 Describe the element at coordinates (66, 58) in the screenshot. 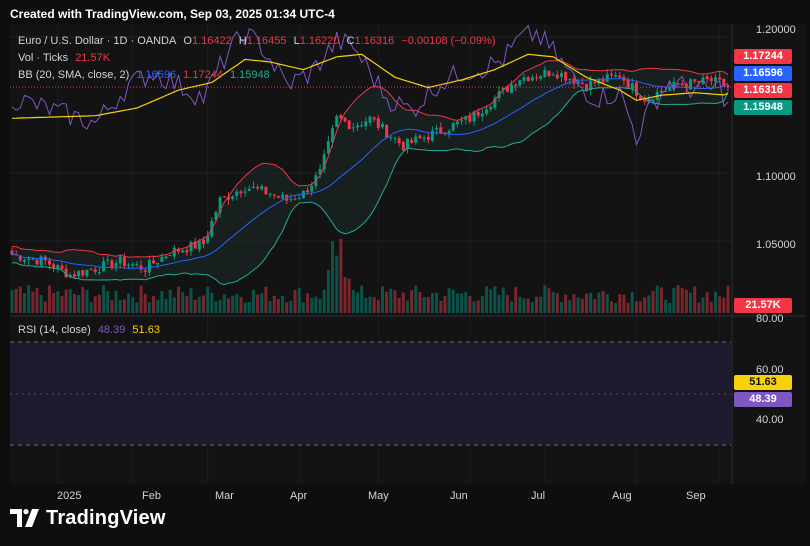

I see `volume-legend: Vol · Ticks 21.57K` at that location.